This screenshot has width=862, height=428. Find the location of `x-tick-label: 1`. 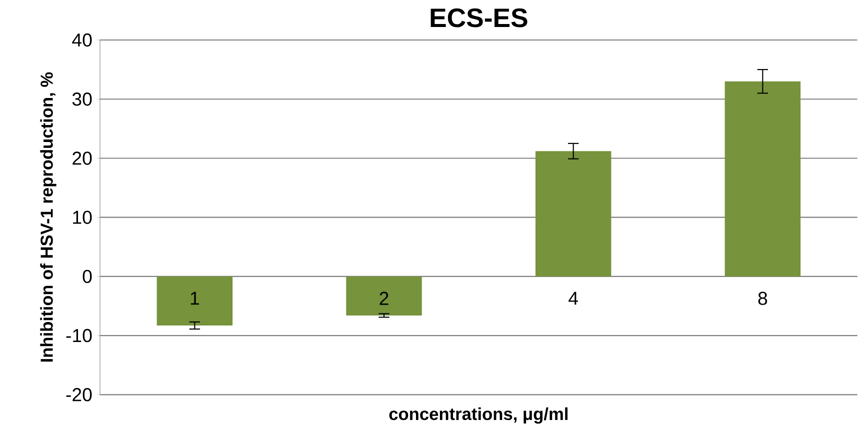

x-tick-label: 1 is located at coordinates (194, 298).